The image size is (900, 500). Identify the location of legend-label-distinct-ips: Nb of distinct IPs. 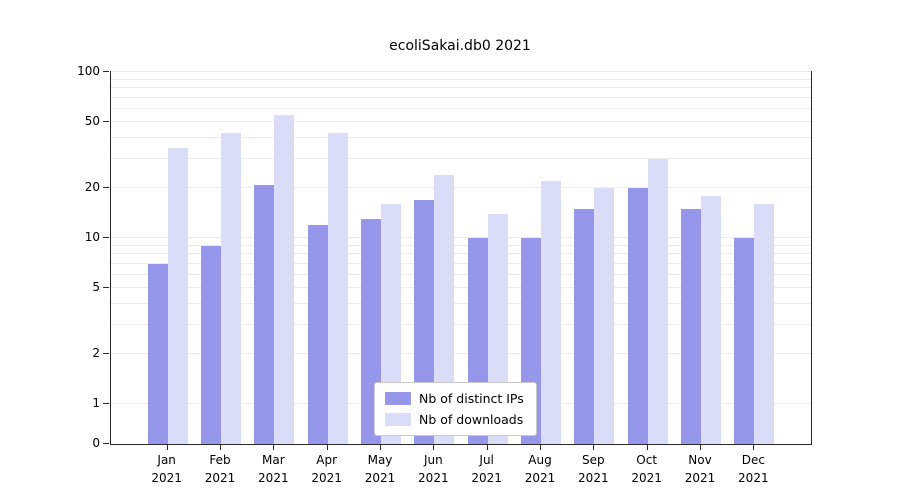
(471, 398).